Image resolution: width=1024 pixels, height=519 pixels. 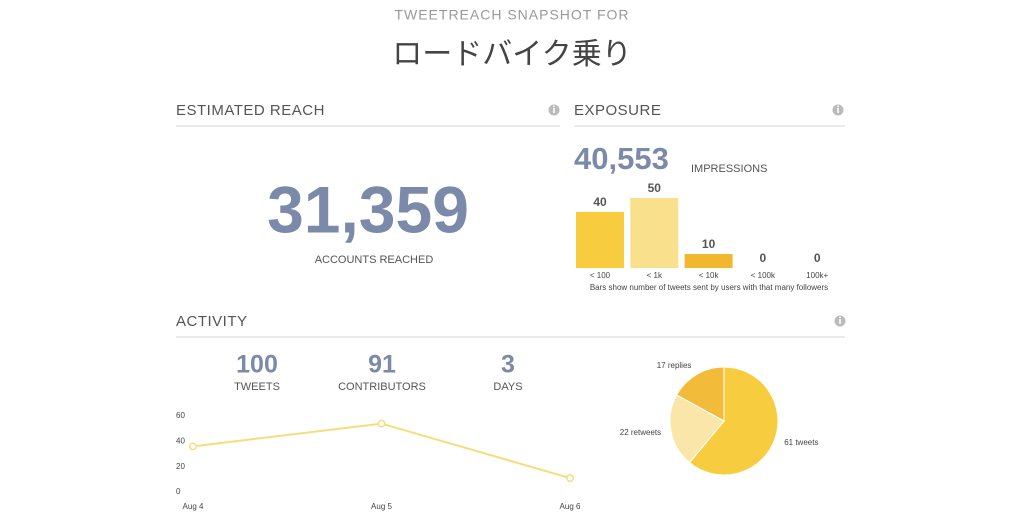 I want to click on reach-value: 31,359, so click(x=368, y=209).